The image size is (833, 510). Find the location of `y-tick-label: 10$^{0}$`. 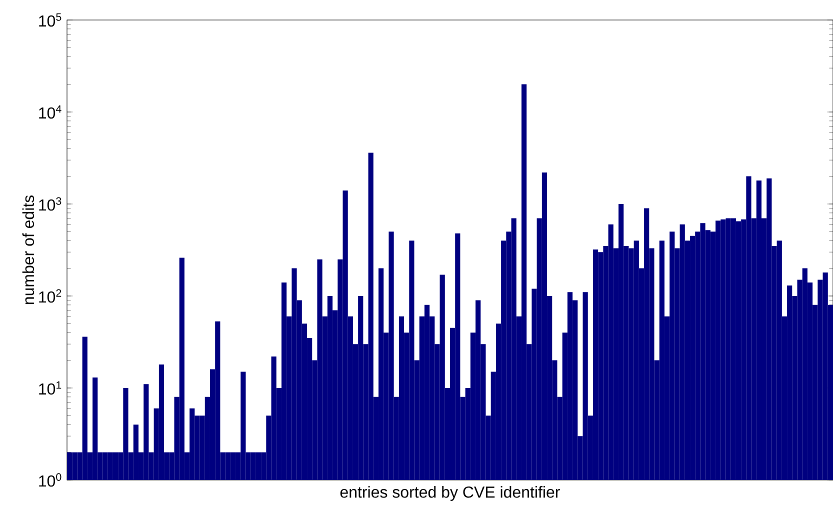

y-tick-label: 10$^{0}$ is located at coordinates (50, 480).